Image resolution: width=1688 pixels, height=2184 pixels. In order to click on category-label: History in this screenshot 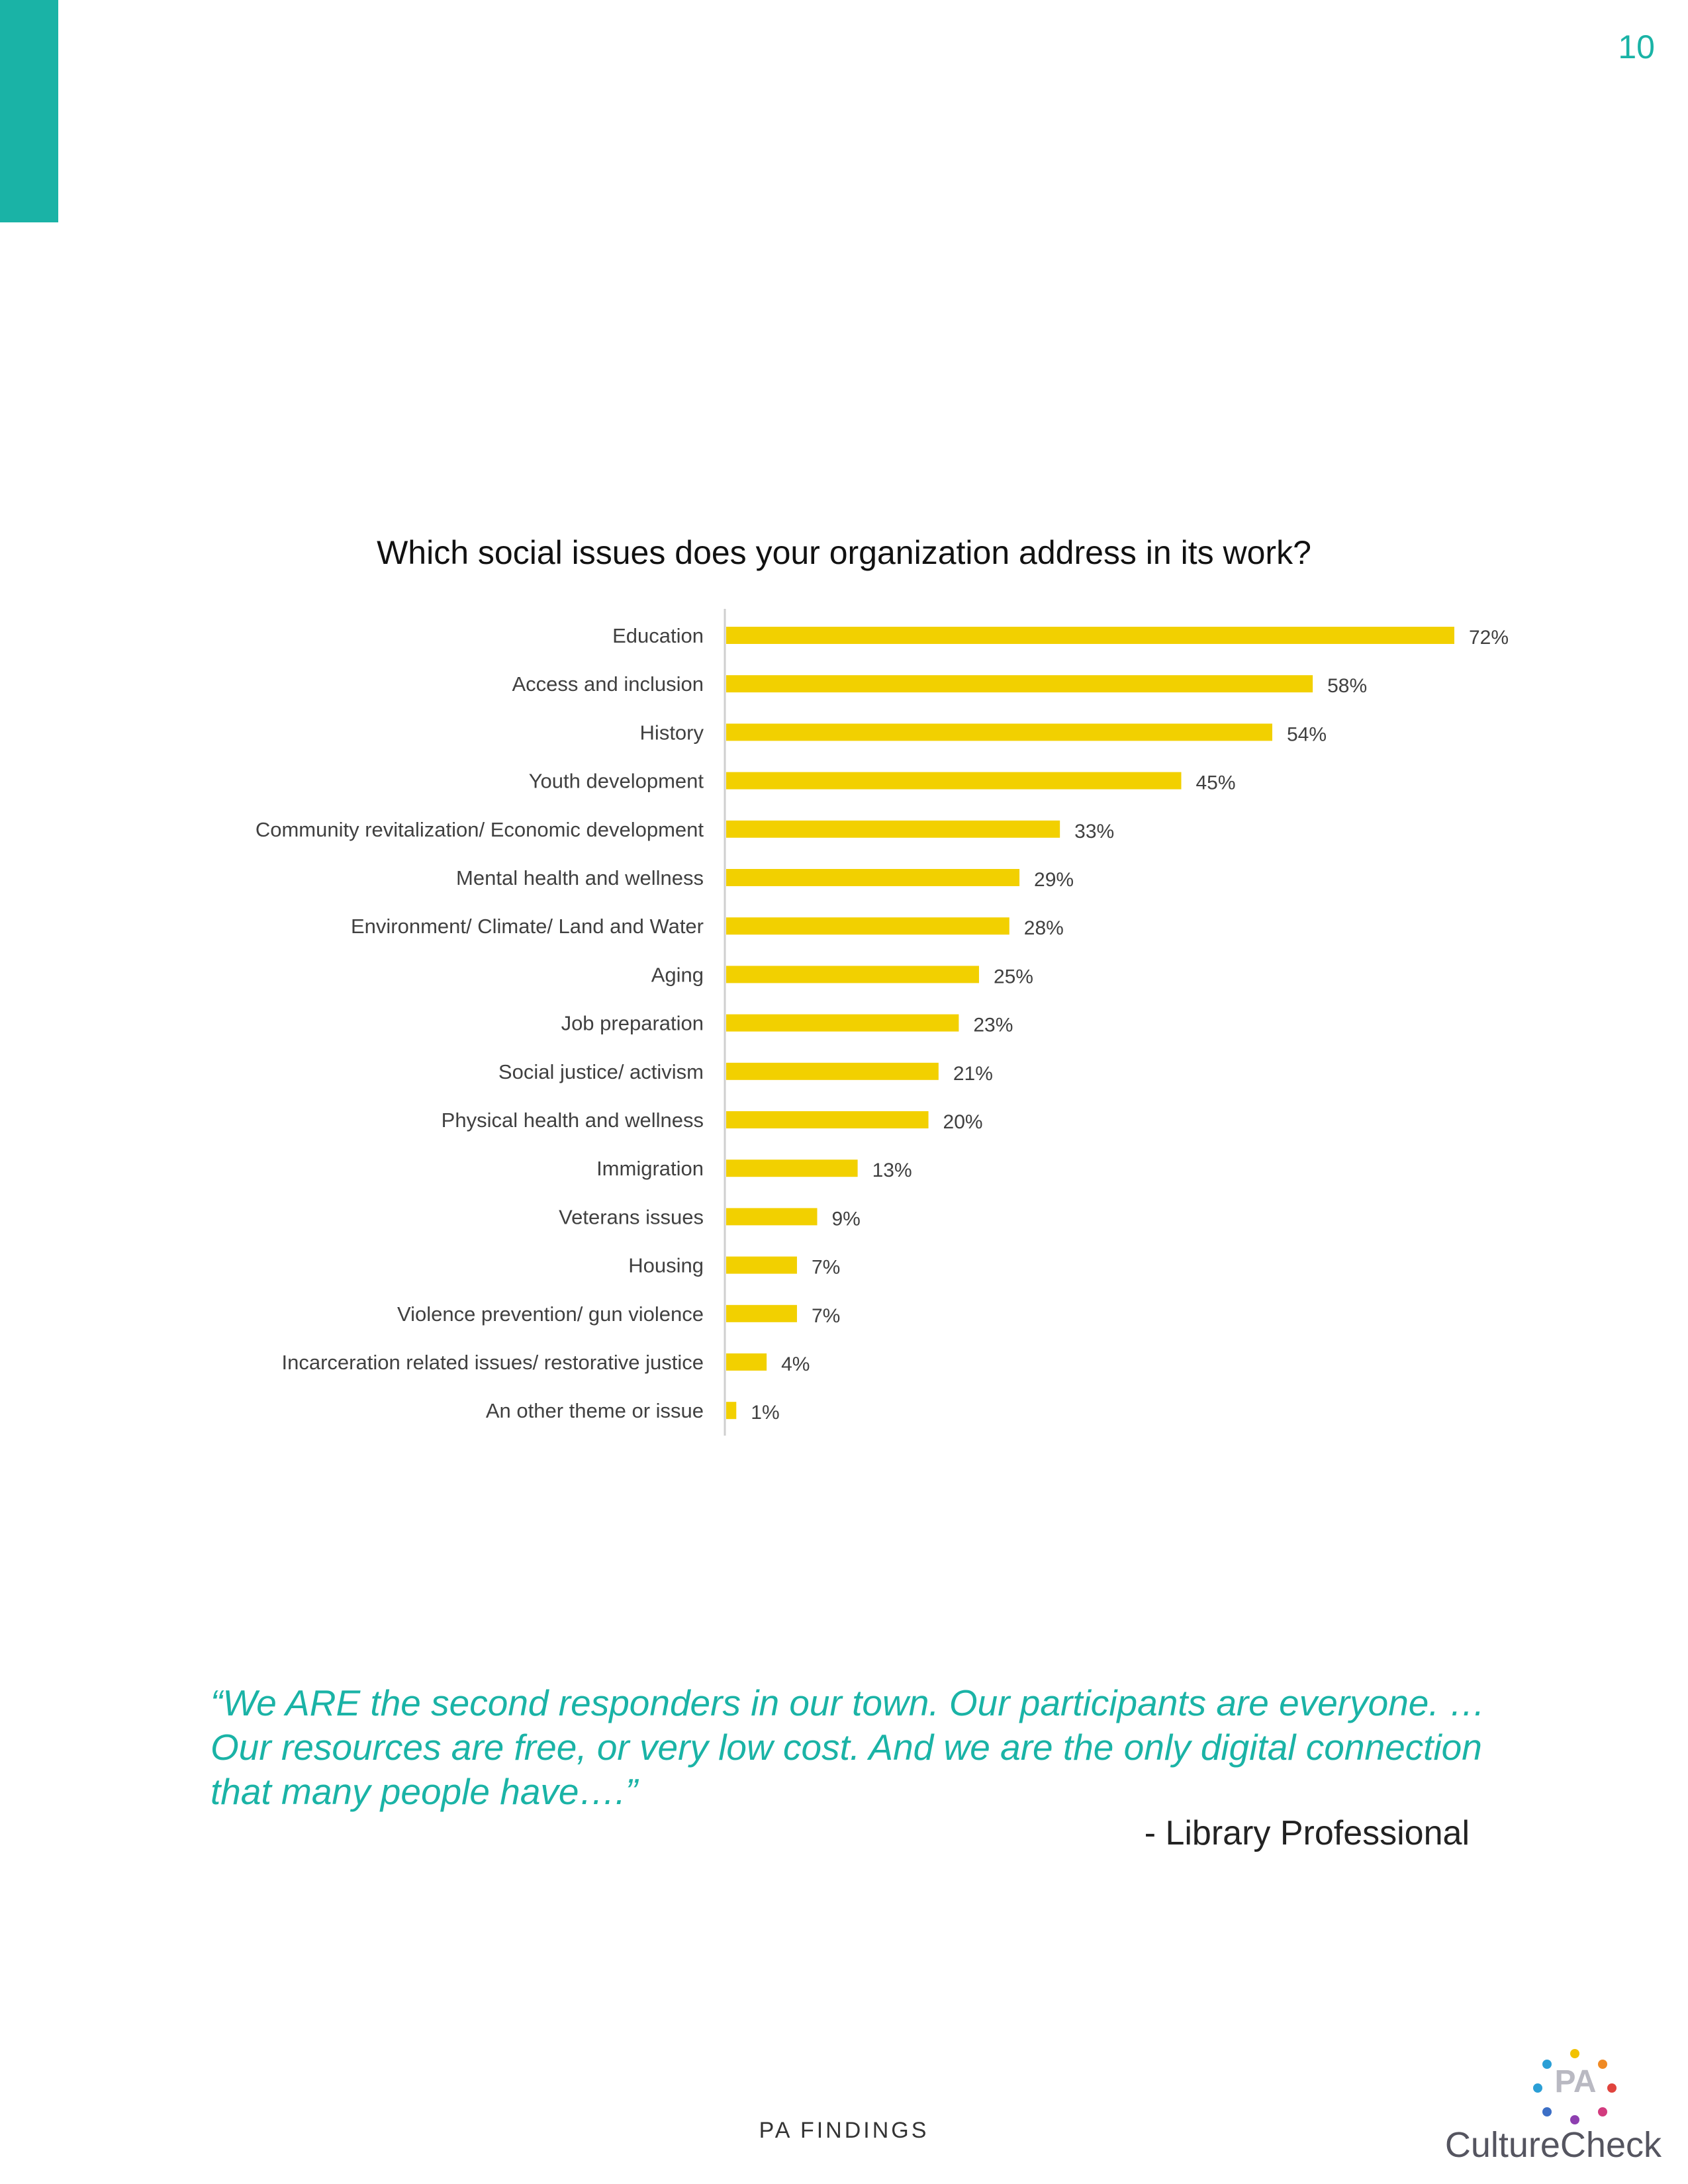, I will do `click(672, 732)`.